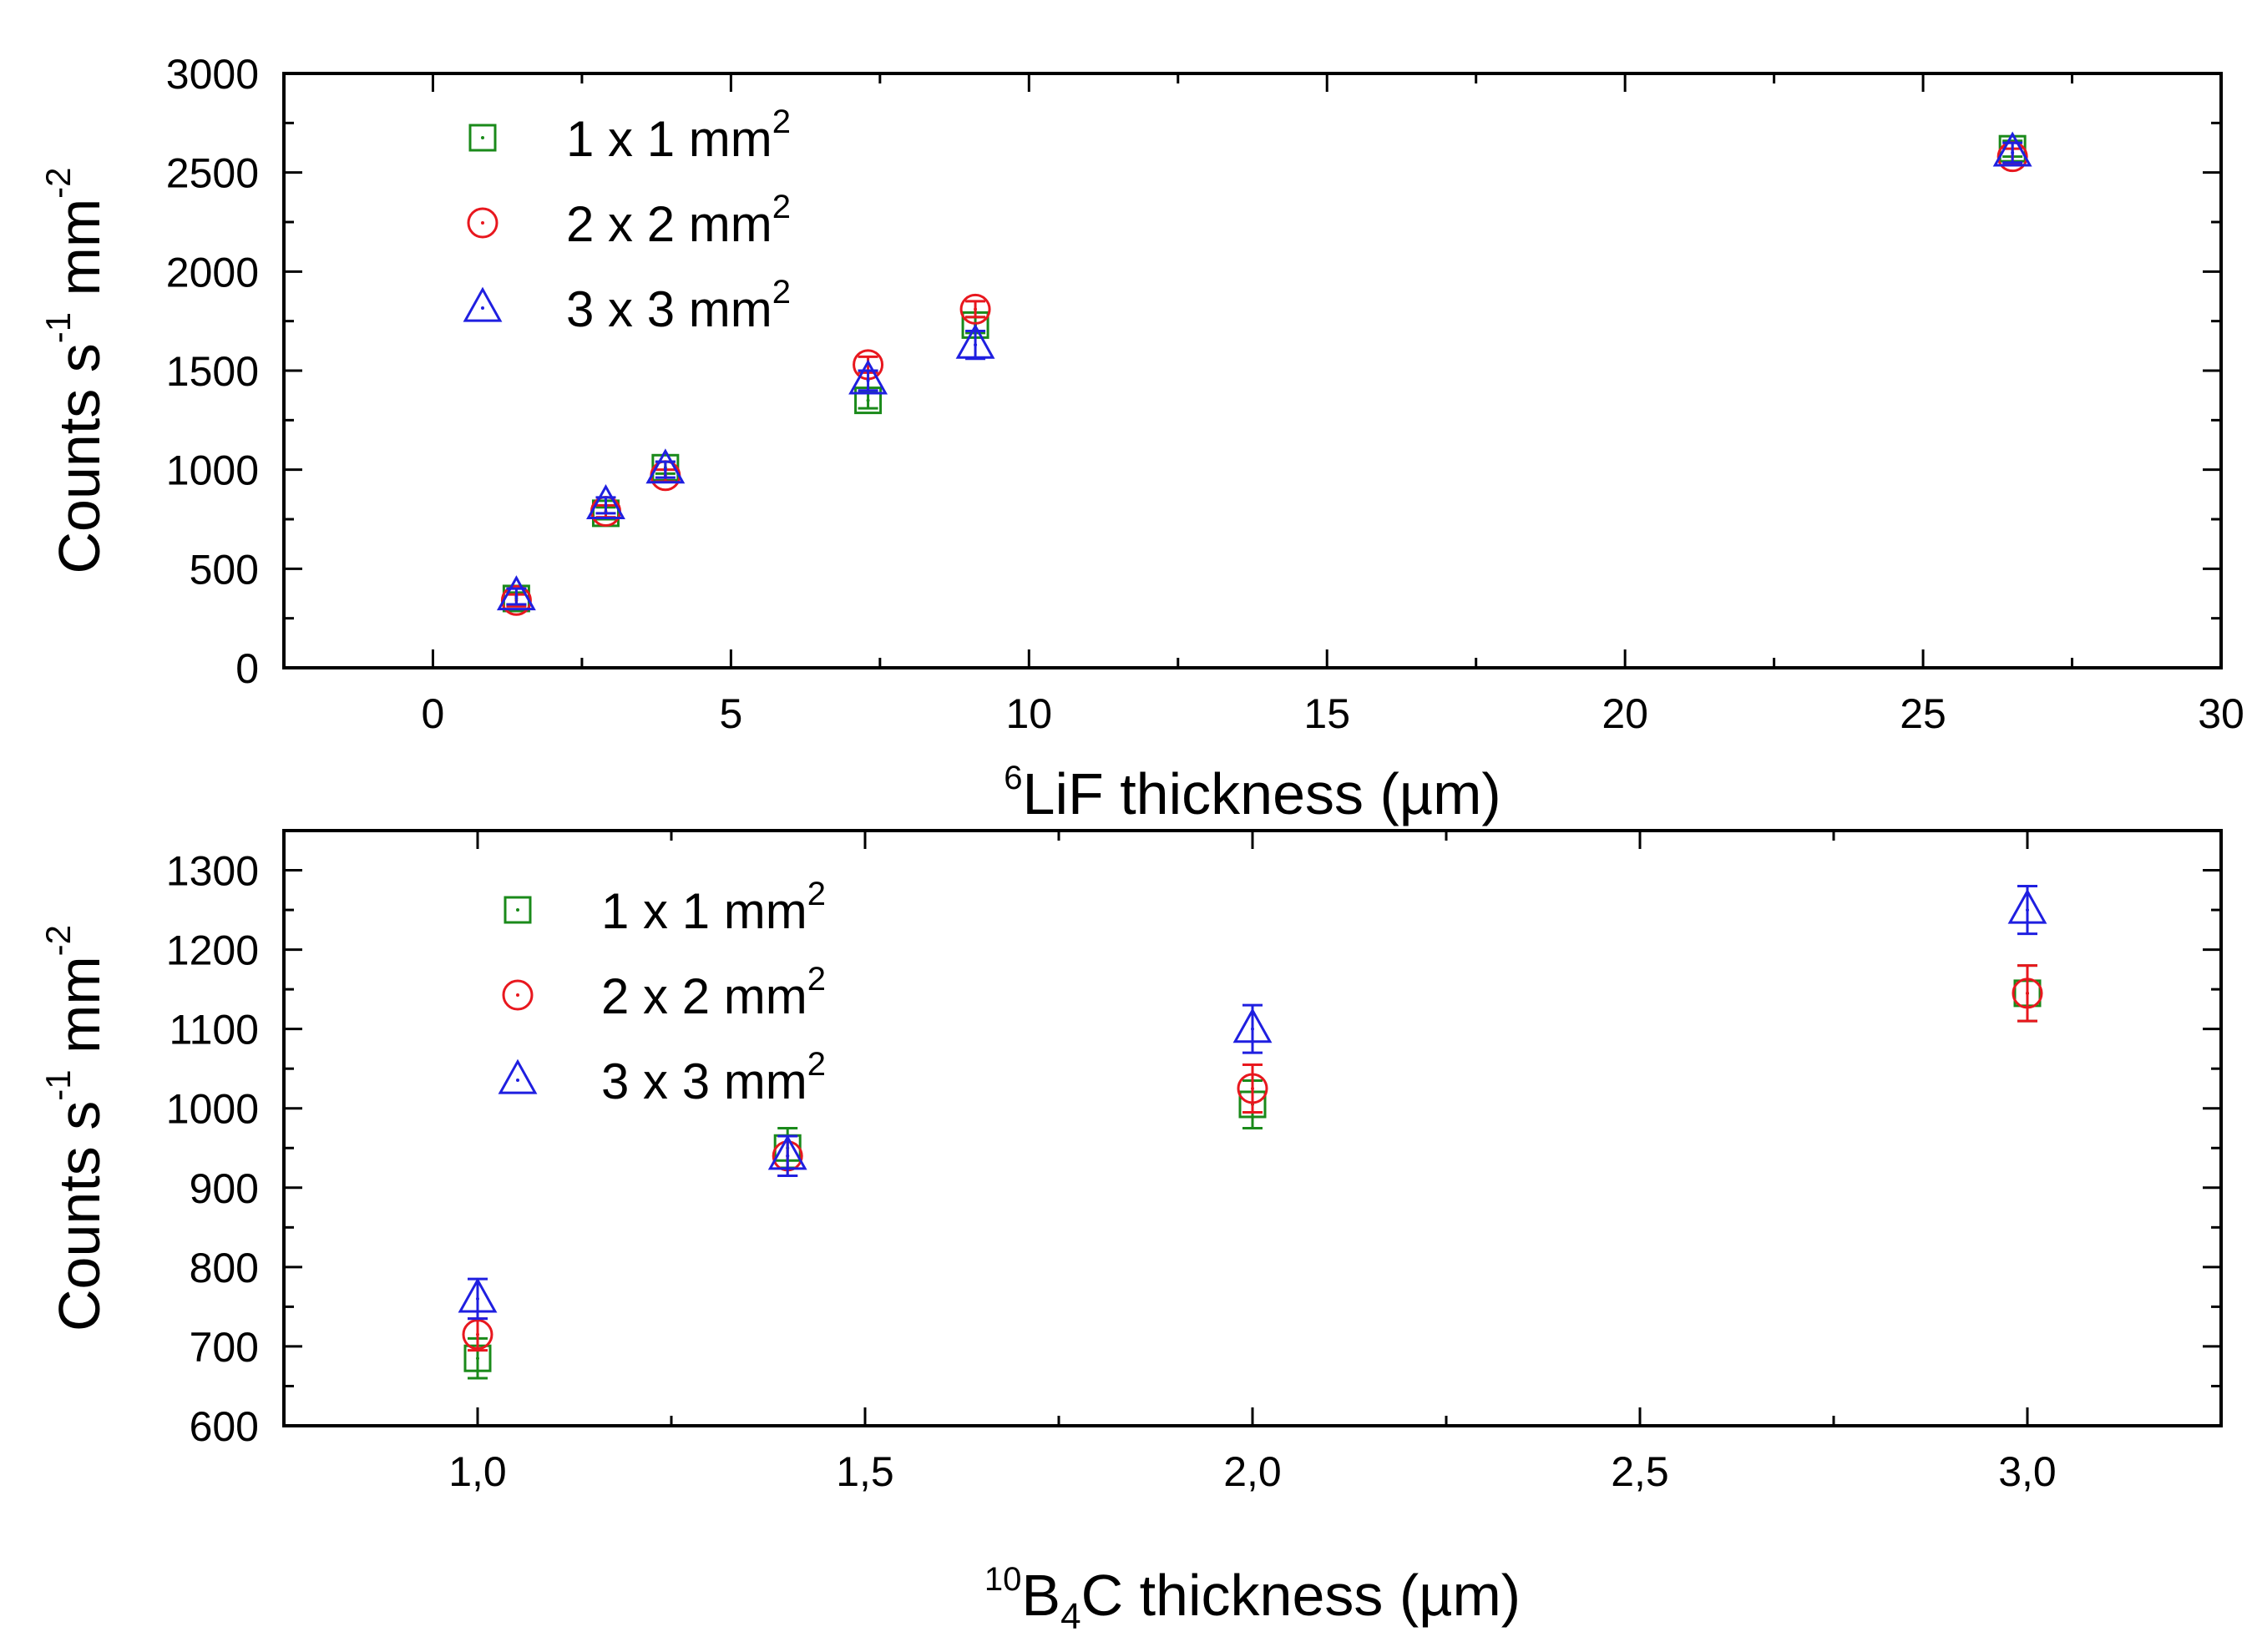  What do you see at coordinates (433, 713) in the screenshot?
I see `x-tick-label: 0` at bounding box center [433, 713].